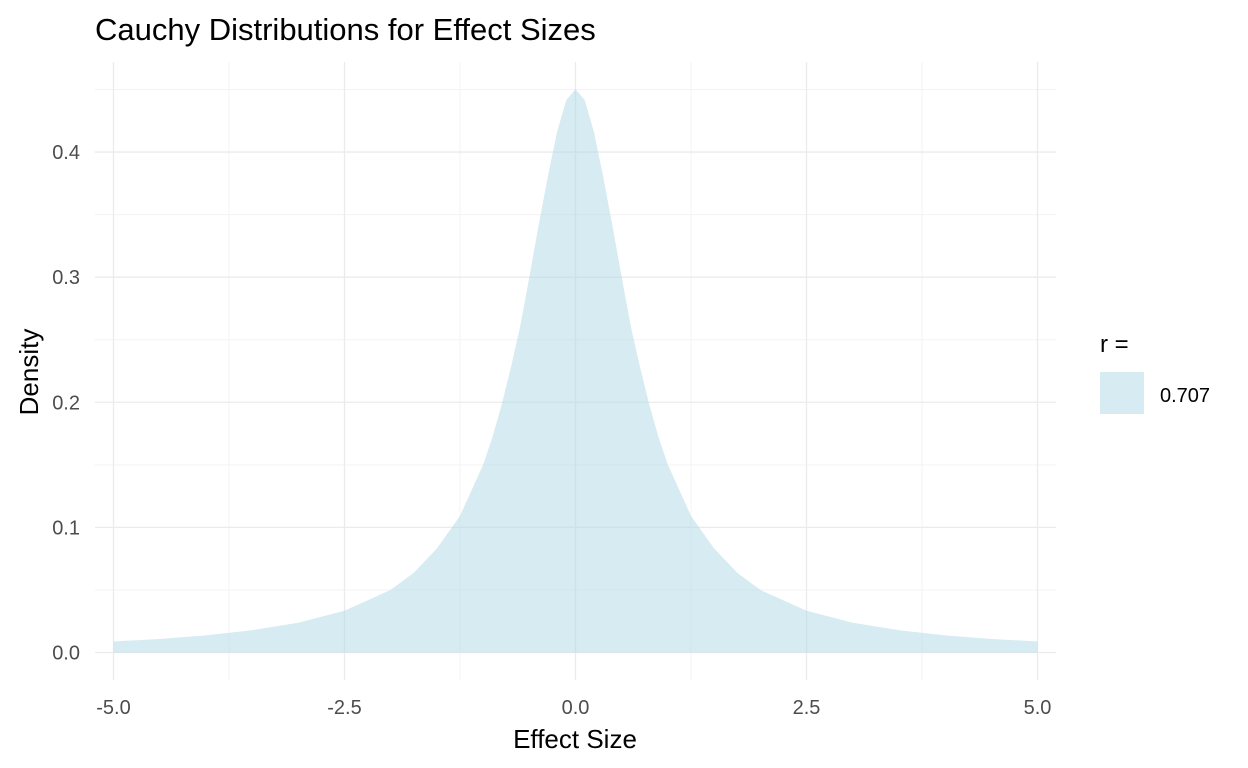 The height and width of the screenshot is (768, 1248). Describe the element at coordinates (344, 708) in the screenshot. I see `x-tick-label: -2.5` at that location.